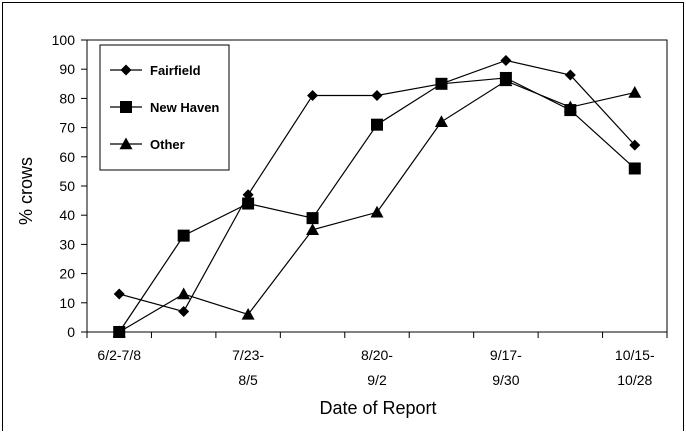 This screenshot has width=686, height=433. What do you see at coordinates (126, 143) in the screenshot?
I see `legend-marker-other` at bounding box center [126, 143].